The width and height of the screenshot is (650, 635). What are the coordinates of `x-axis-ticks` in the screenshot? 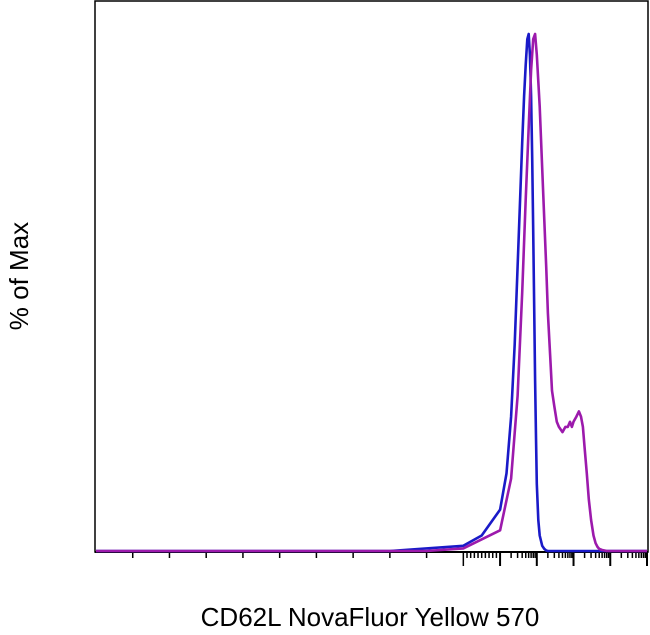 It's located at (389, 559).